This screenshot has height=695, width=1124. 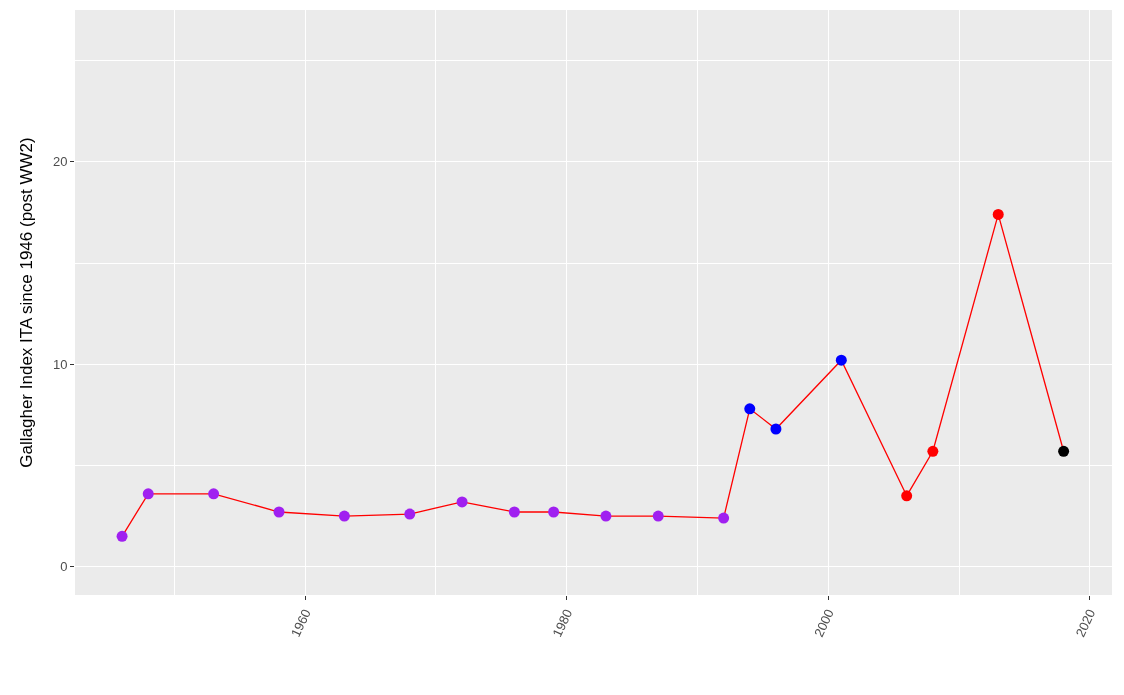 I want to click on x-tick-label: 2000, so click(x=824, y=623).